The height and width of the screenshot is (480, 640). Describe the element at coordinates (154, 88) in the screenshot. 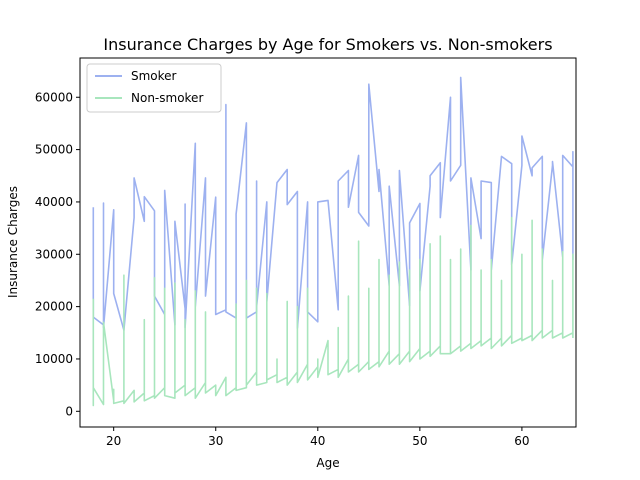

I see `legend: Smoker Non-smoker` at that location.